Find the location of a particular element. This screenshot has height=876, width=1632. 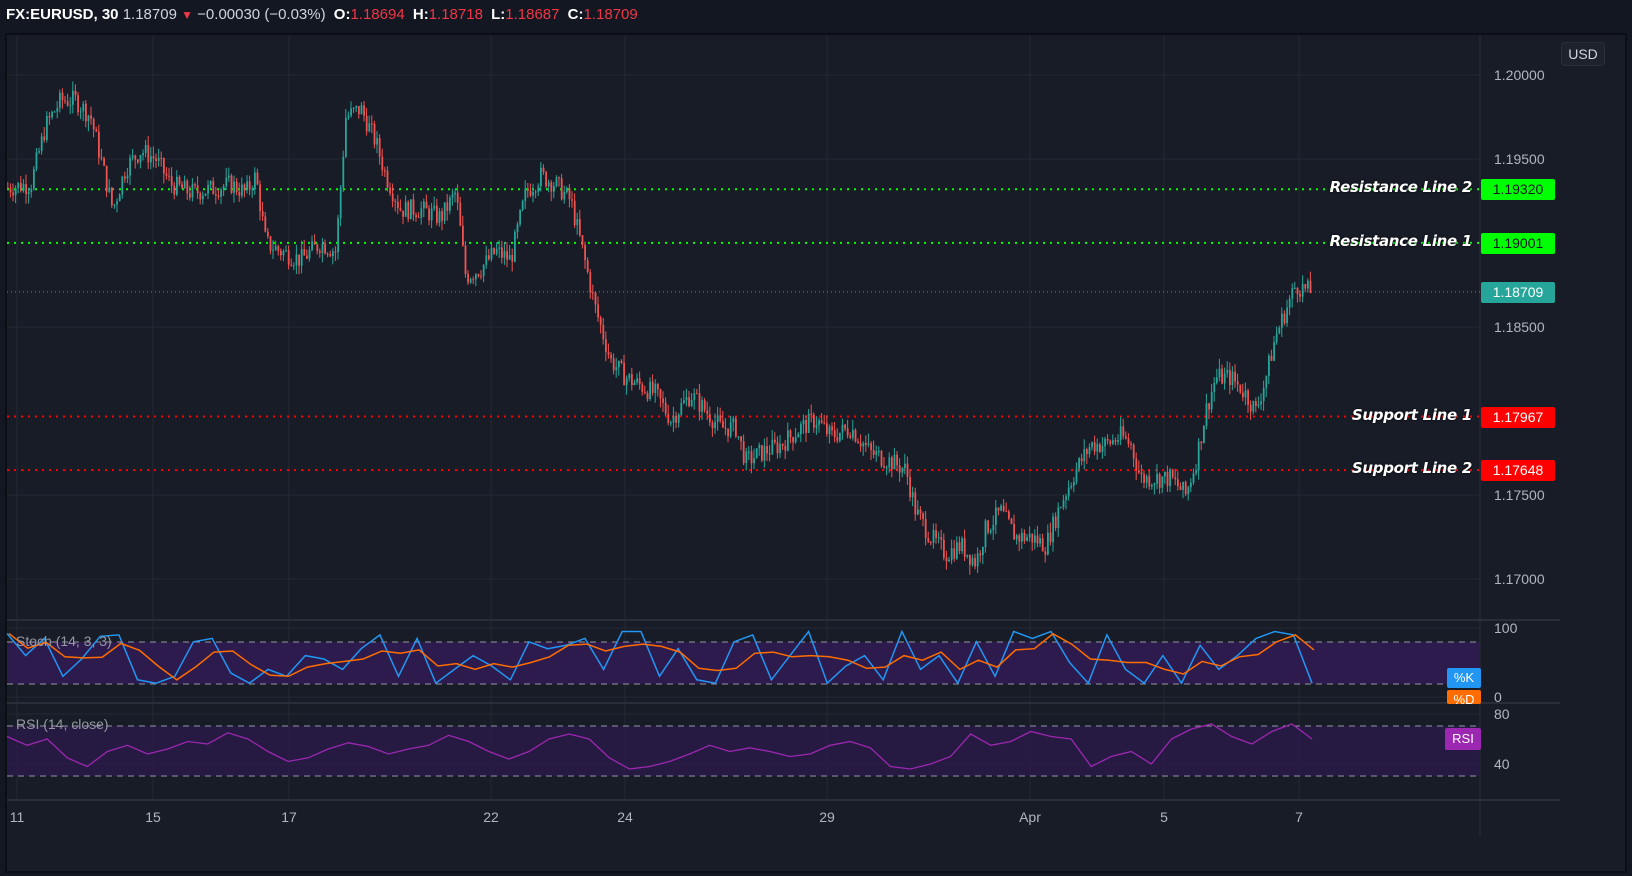

stoch-title: Stoch (14, 3, 3) is located at coordinates (64, 641).